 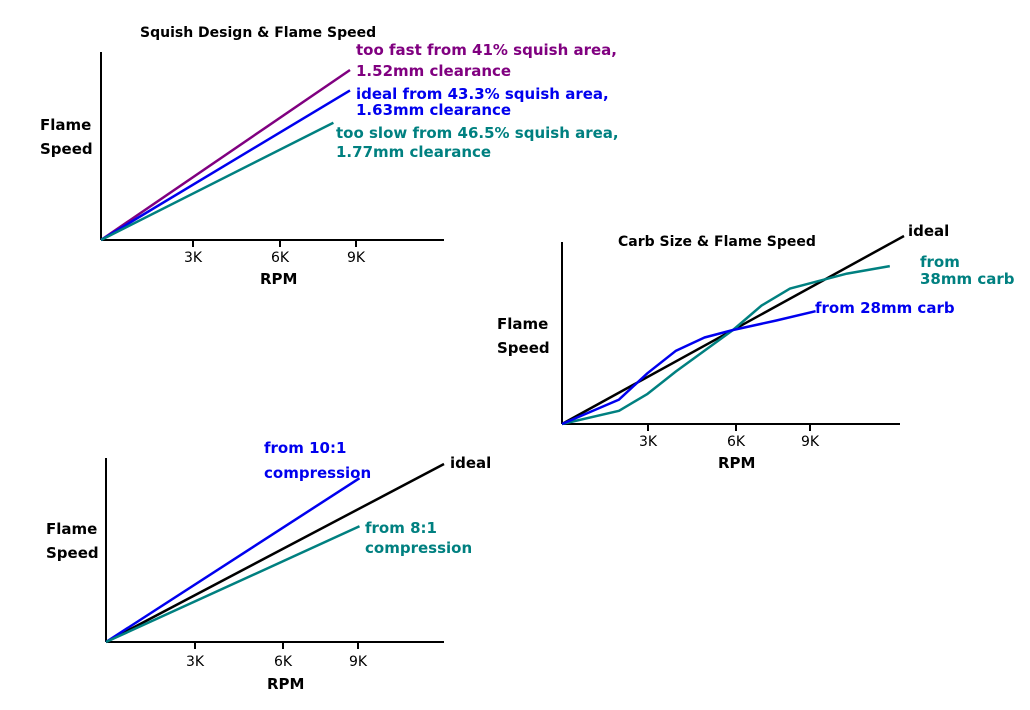 What do you see at coordinates (885, 308) in the screenshot?
I see `series-label: from 28mm carb` at bounding box center [885, 308].